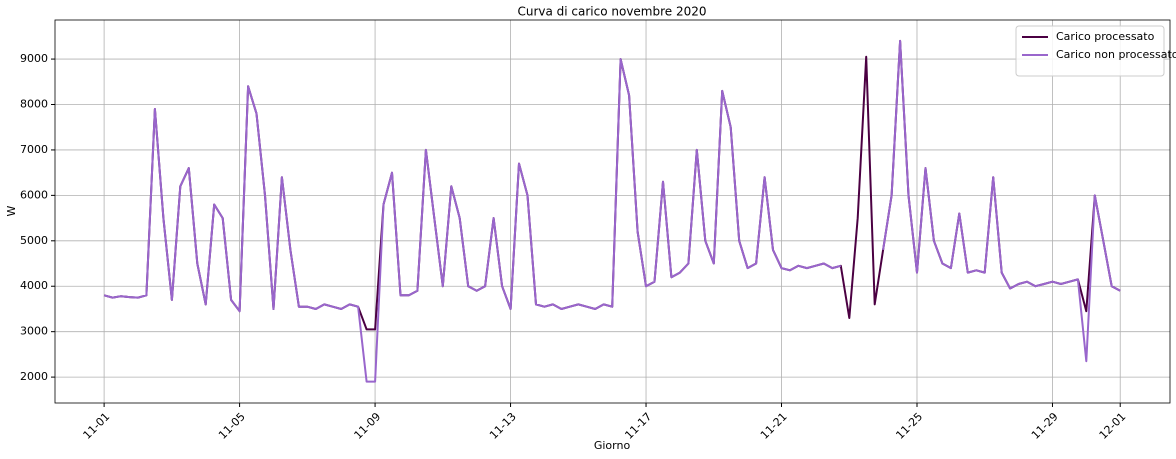 The image size is (1176, 459). What do you see at coordinates (34, 331) in the screenshot?
I see `y-tick-label: 3000` at bounding box center [34, 331].